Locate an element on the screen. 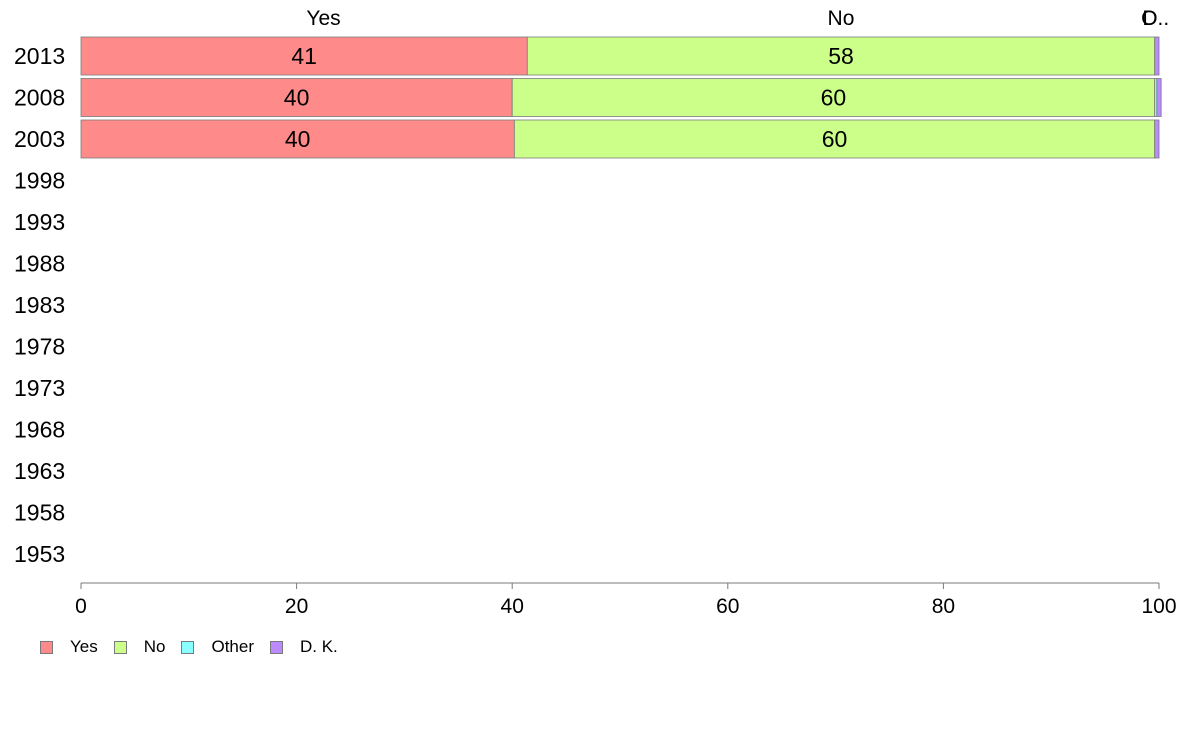 This screenshot has height=736, width=1188. data-label-2003-no: 60 is located at coordinates (835, 139).